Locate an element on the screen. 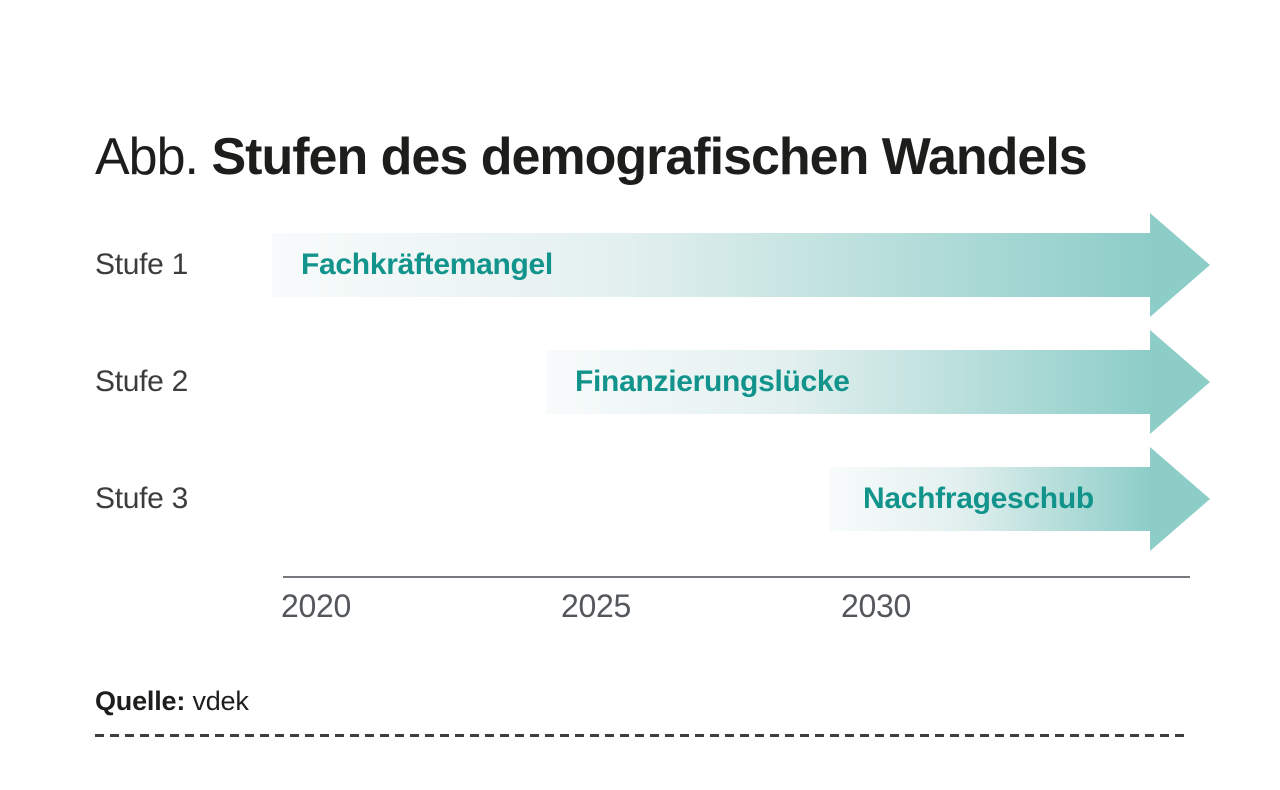 This screenshot has width=1280, height=790. timeline-bar-fachkraeftemangel: Fachkräftemangel is located at coordinates (711, 265).